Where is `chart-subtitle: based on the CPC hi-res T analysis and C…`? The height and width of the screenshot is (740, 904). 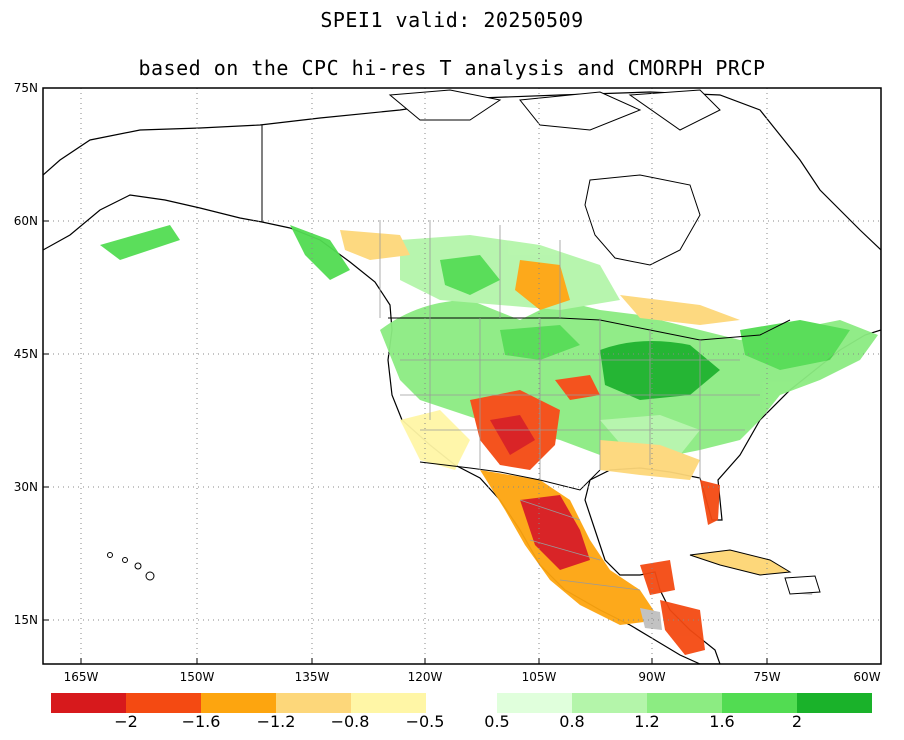
chart-subtitle: based on the CPC hi-res T analysis and C… is located at coordinates (452, 68).